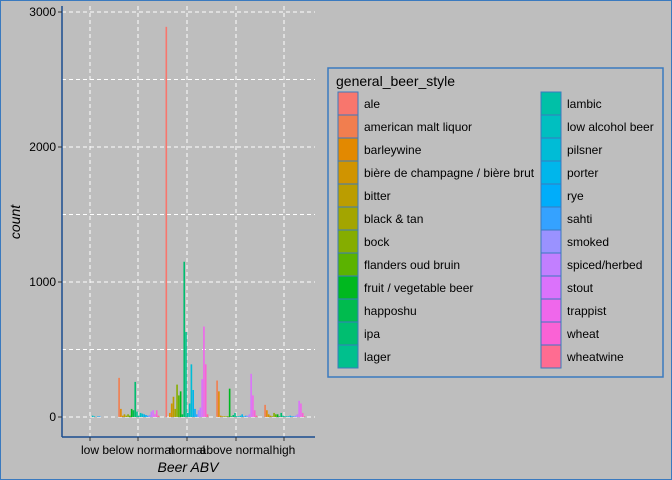 This screenshot has height=480, width=672. What do you see at coordinates (137, 450) in the screenshot?
I see `x-tick-label: below normal` at bounding box center [137, 450].